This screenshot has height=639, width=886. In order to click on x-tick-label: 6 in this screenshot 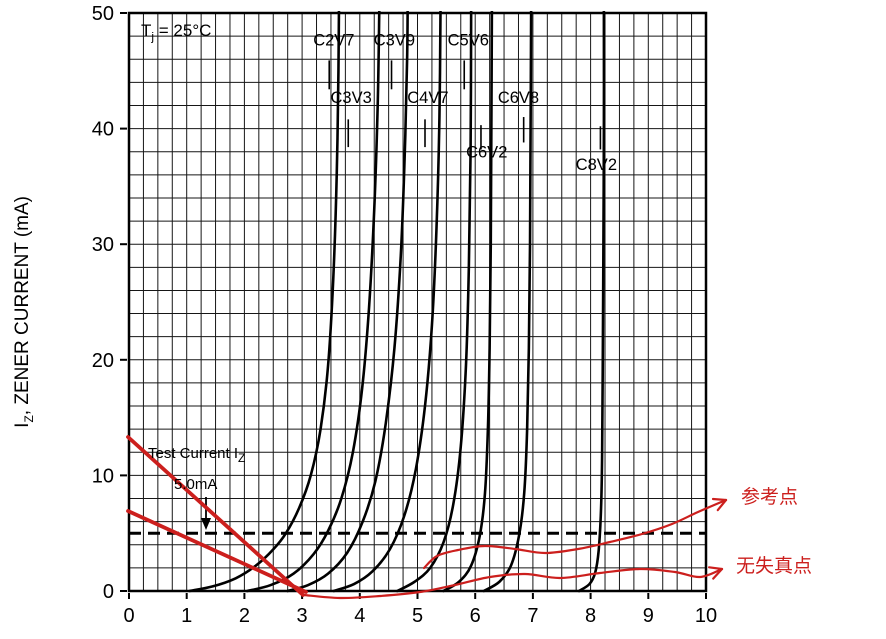, I will do `click(475, 616)`.